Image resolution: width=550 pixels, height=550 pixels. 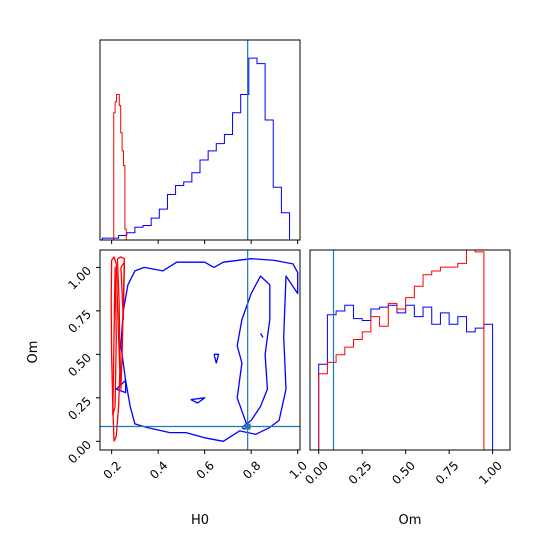 What do you see at coordinates (79, 408) in the screenshot?
I see `y-tick-label: 0.25` at bounding box center [79, 408].